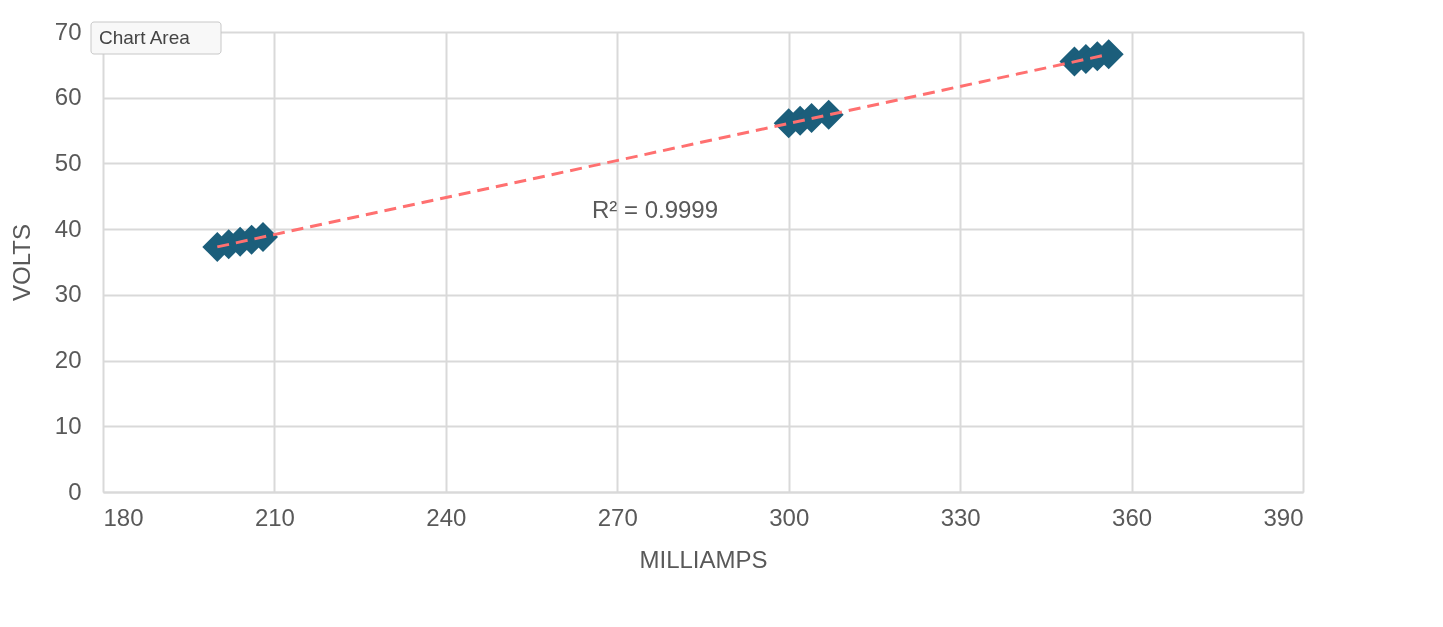 The width and height of the screenshot is (1443, 627). What do you see at coordinates (617, 517) in the screenshot?
I see `x-tick-label: 270` at bounding box center [617, 517].